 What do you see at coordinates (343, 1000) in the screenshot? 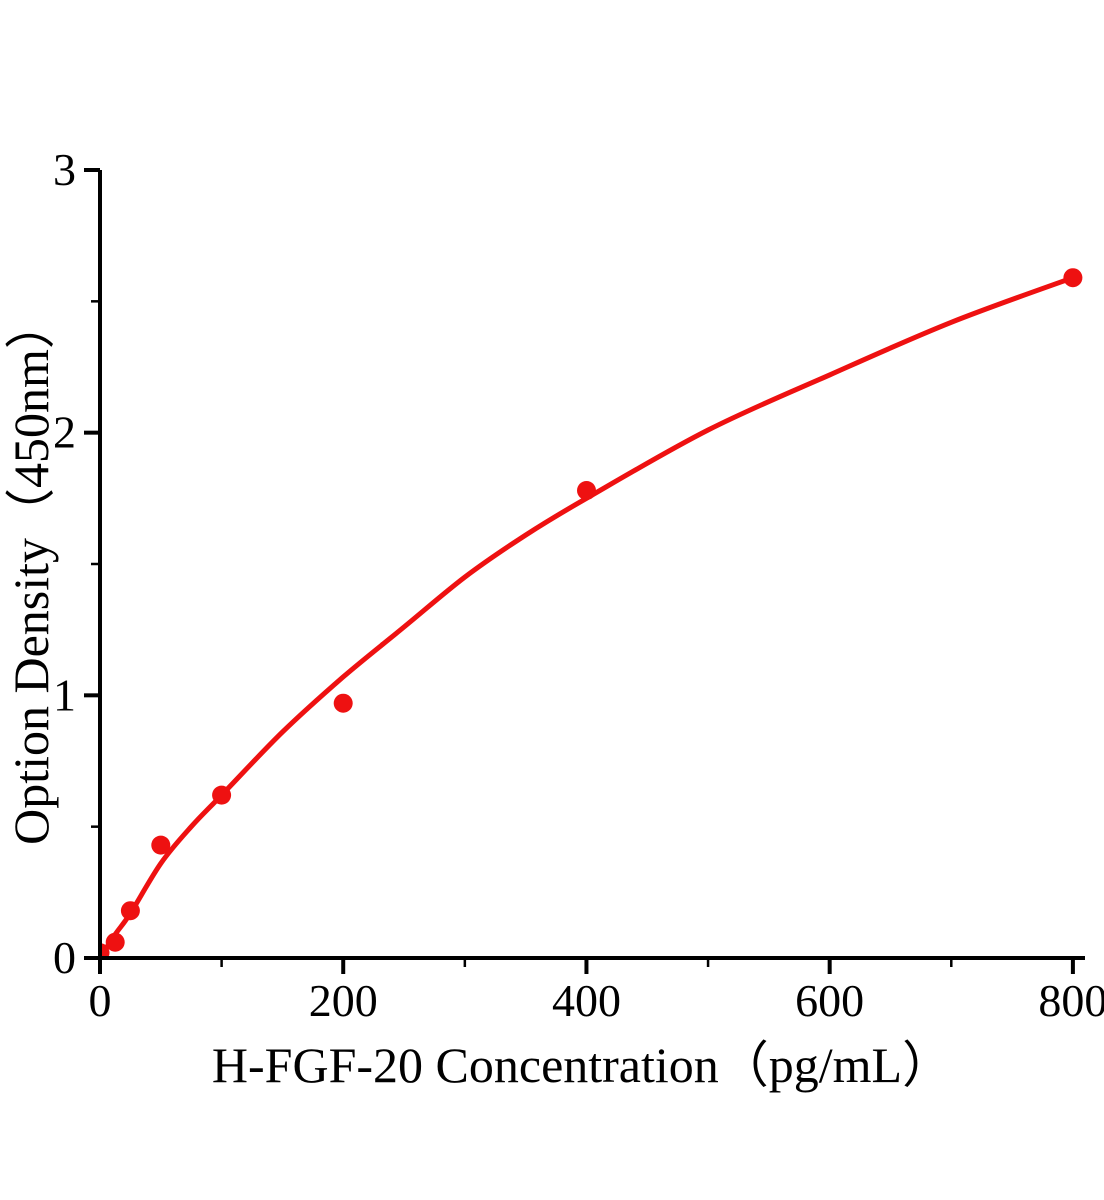
I see `x-tick-label: 200` at bounding box center [343, 1000].